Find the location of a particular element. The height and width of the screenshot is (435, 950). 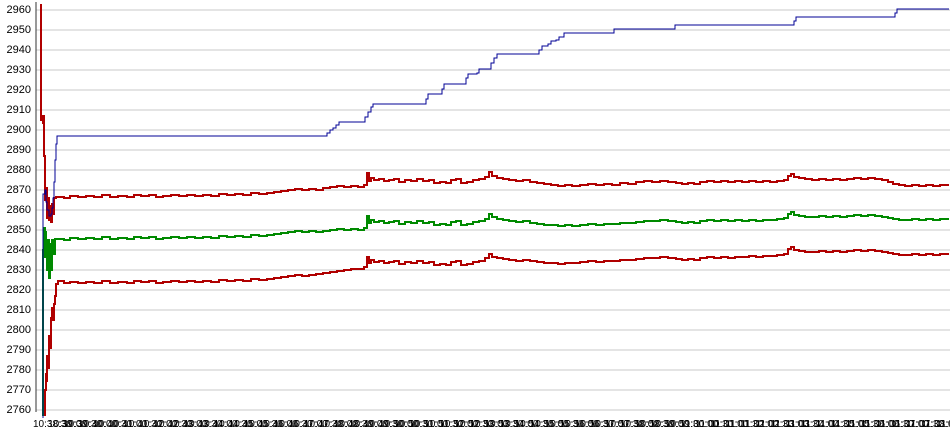

x-axis-label: 10:58:30 is located at coordinates (654, 424).